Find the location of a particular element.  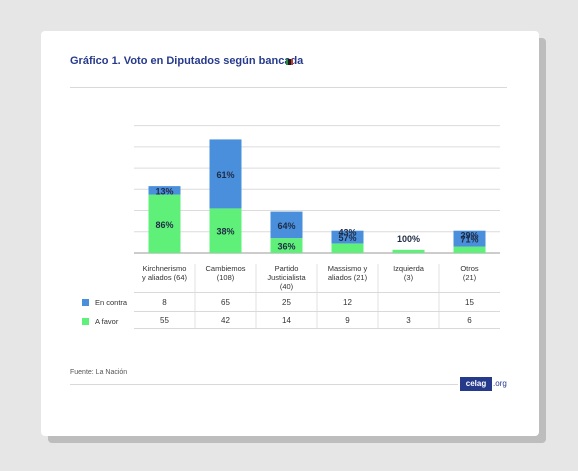

data-label-a-favor: 86% is located at coordinates (164, 225).